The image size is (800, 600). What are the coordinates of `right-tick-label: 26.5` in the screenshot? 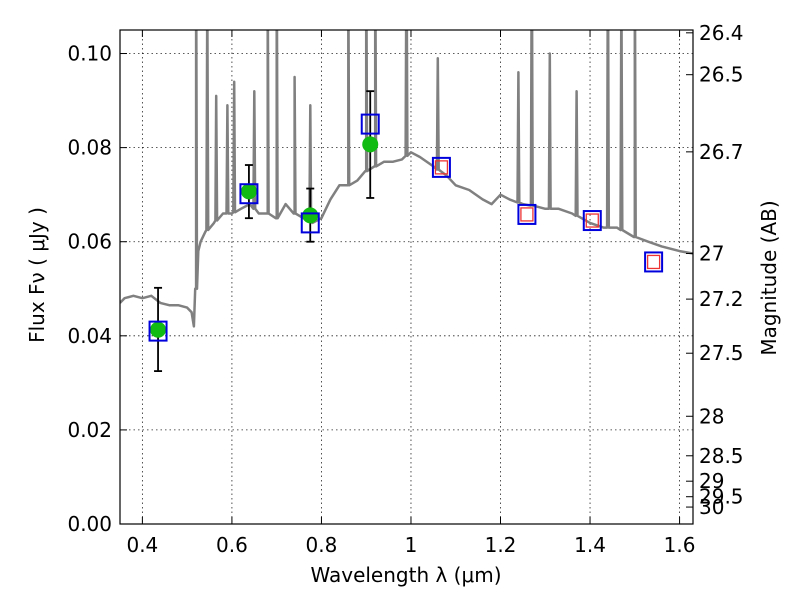 It's located at (721, 75).